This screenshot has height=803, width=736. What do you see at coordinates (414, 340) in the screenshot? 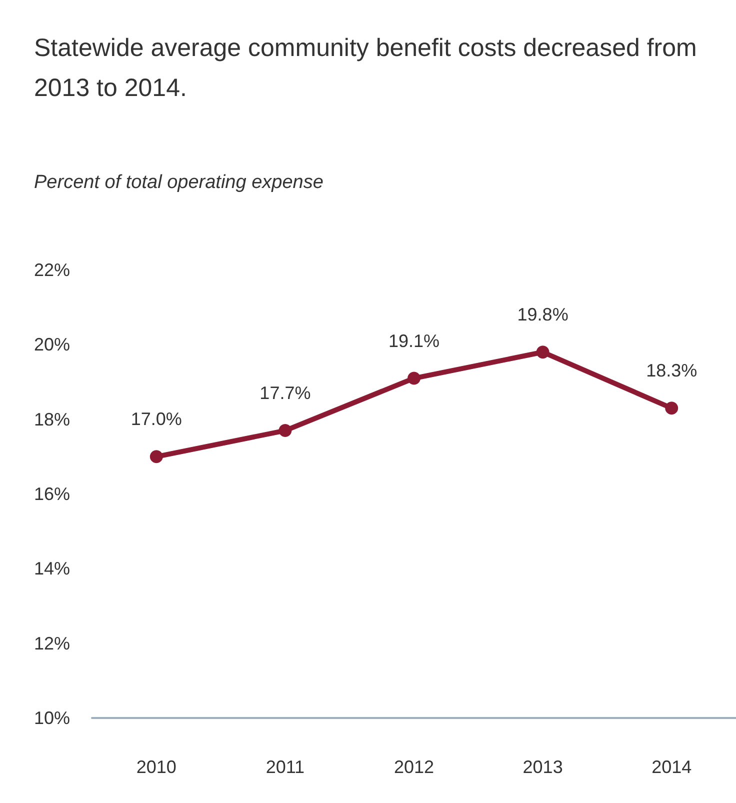
I see `data-label: 19.1%` at bounding box center [414, 340].